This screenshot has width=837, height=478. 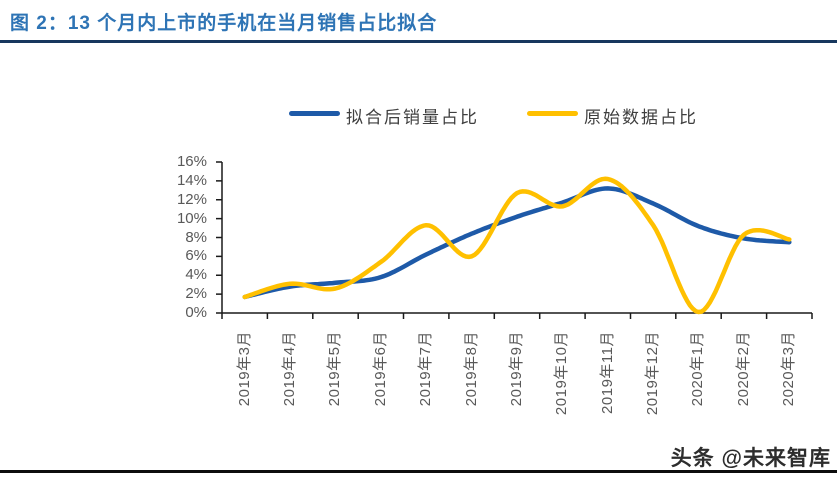 I want to click on y-tick-label: 12%, so click(x=191, y=199).